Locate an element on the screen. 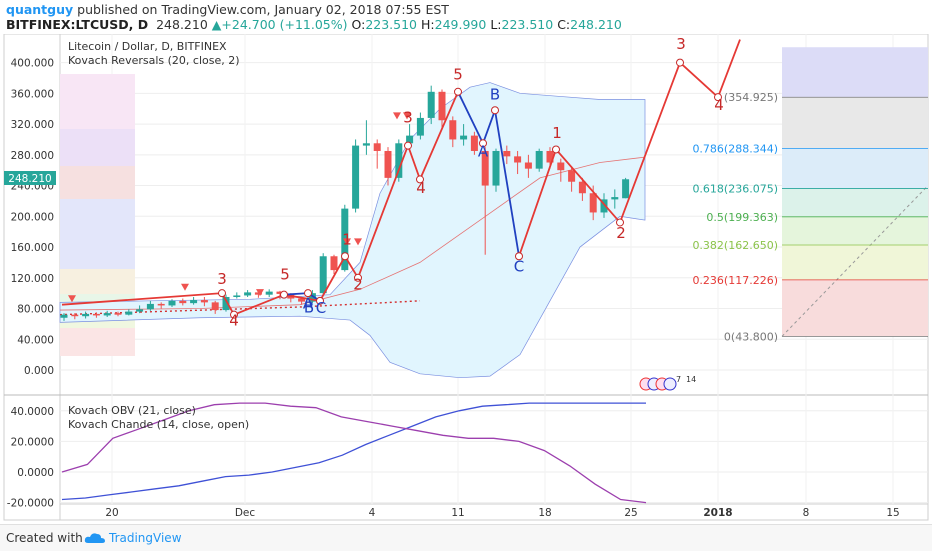 This screenshot has height=551, width=932. wave-label: 4 is located at coordinates (421, 188).